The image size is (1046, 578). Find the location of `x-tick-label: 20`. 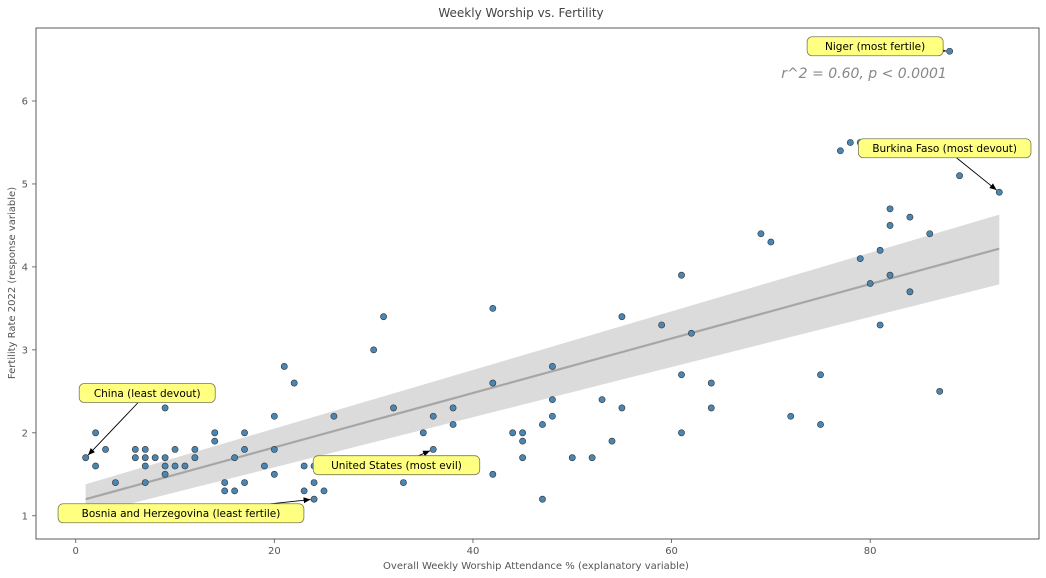

x-tick-label: 20 is located at coordinates (274, 551).